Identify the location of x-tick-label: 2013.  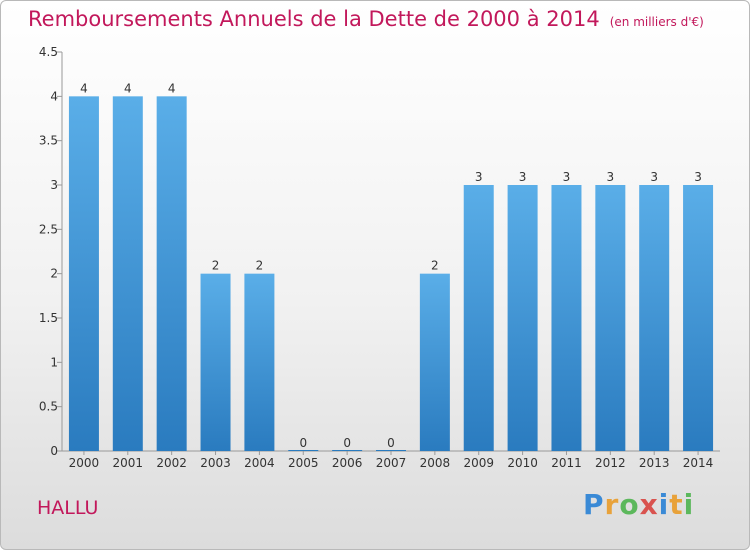
(654, 463).